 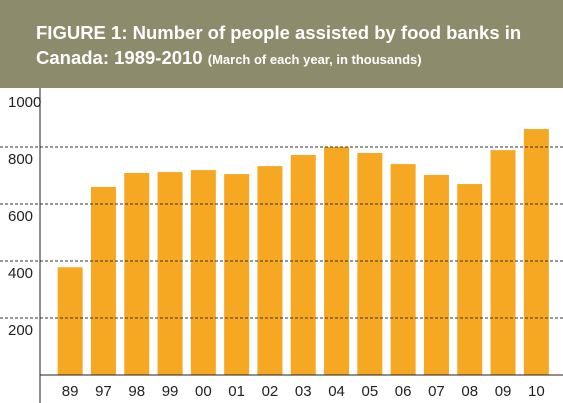 I want to click on y-tick-label: 400, so click(x=20, y=273).